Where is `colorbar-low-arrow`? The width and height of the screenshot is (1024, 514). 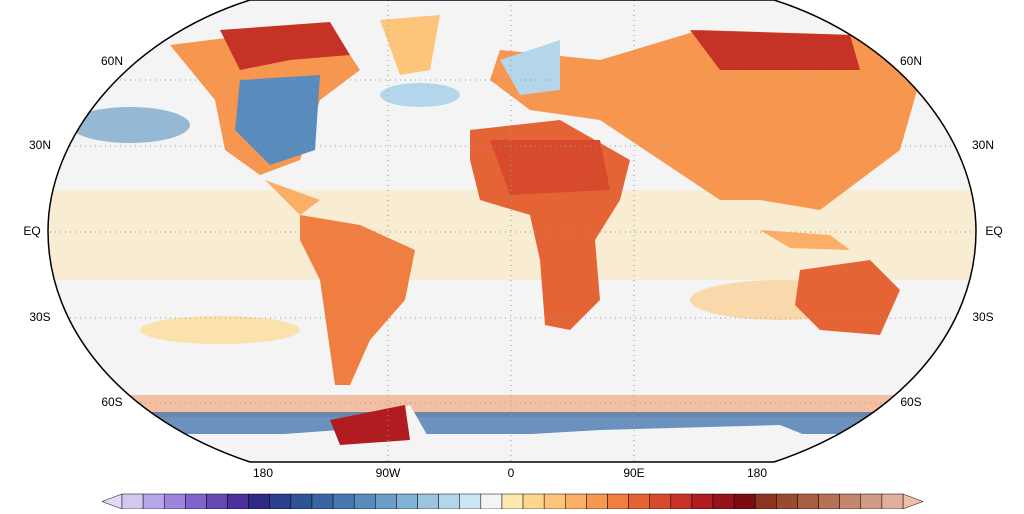
colorbar-low-arrow is located at coordinates (112, 501).